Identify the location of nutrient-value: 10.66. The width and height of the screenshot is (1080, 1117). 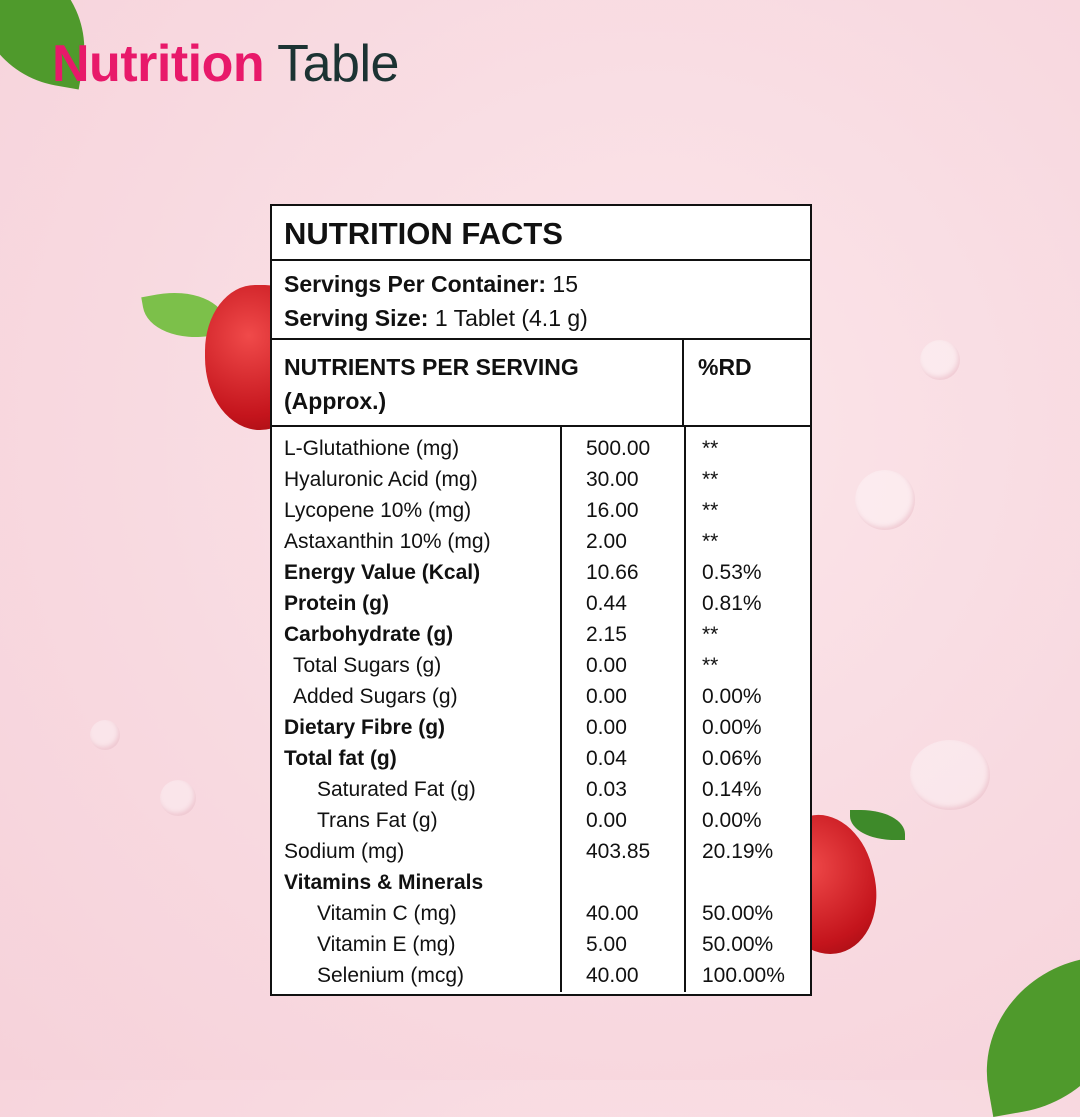
(612, 572).